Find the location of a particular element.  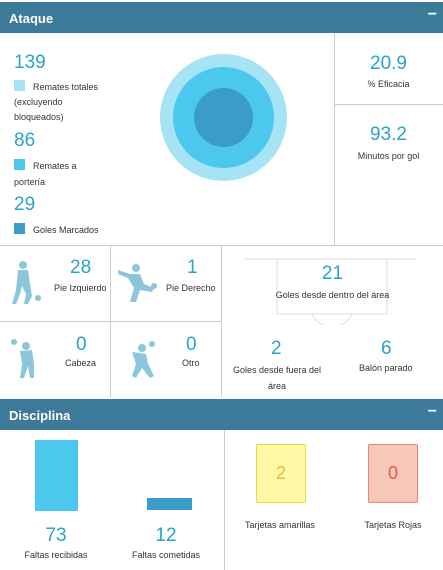

red-cards-label: Tarjetas Rojas is located at coordinates (393, 525).